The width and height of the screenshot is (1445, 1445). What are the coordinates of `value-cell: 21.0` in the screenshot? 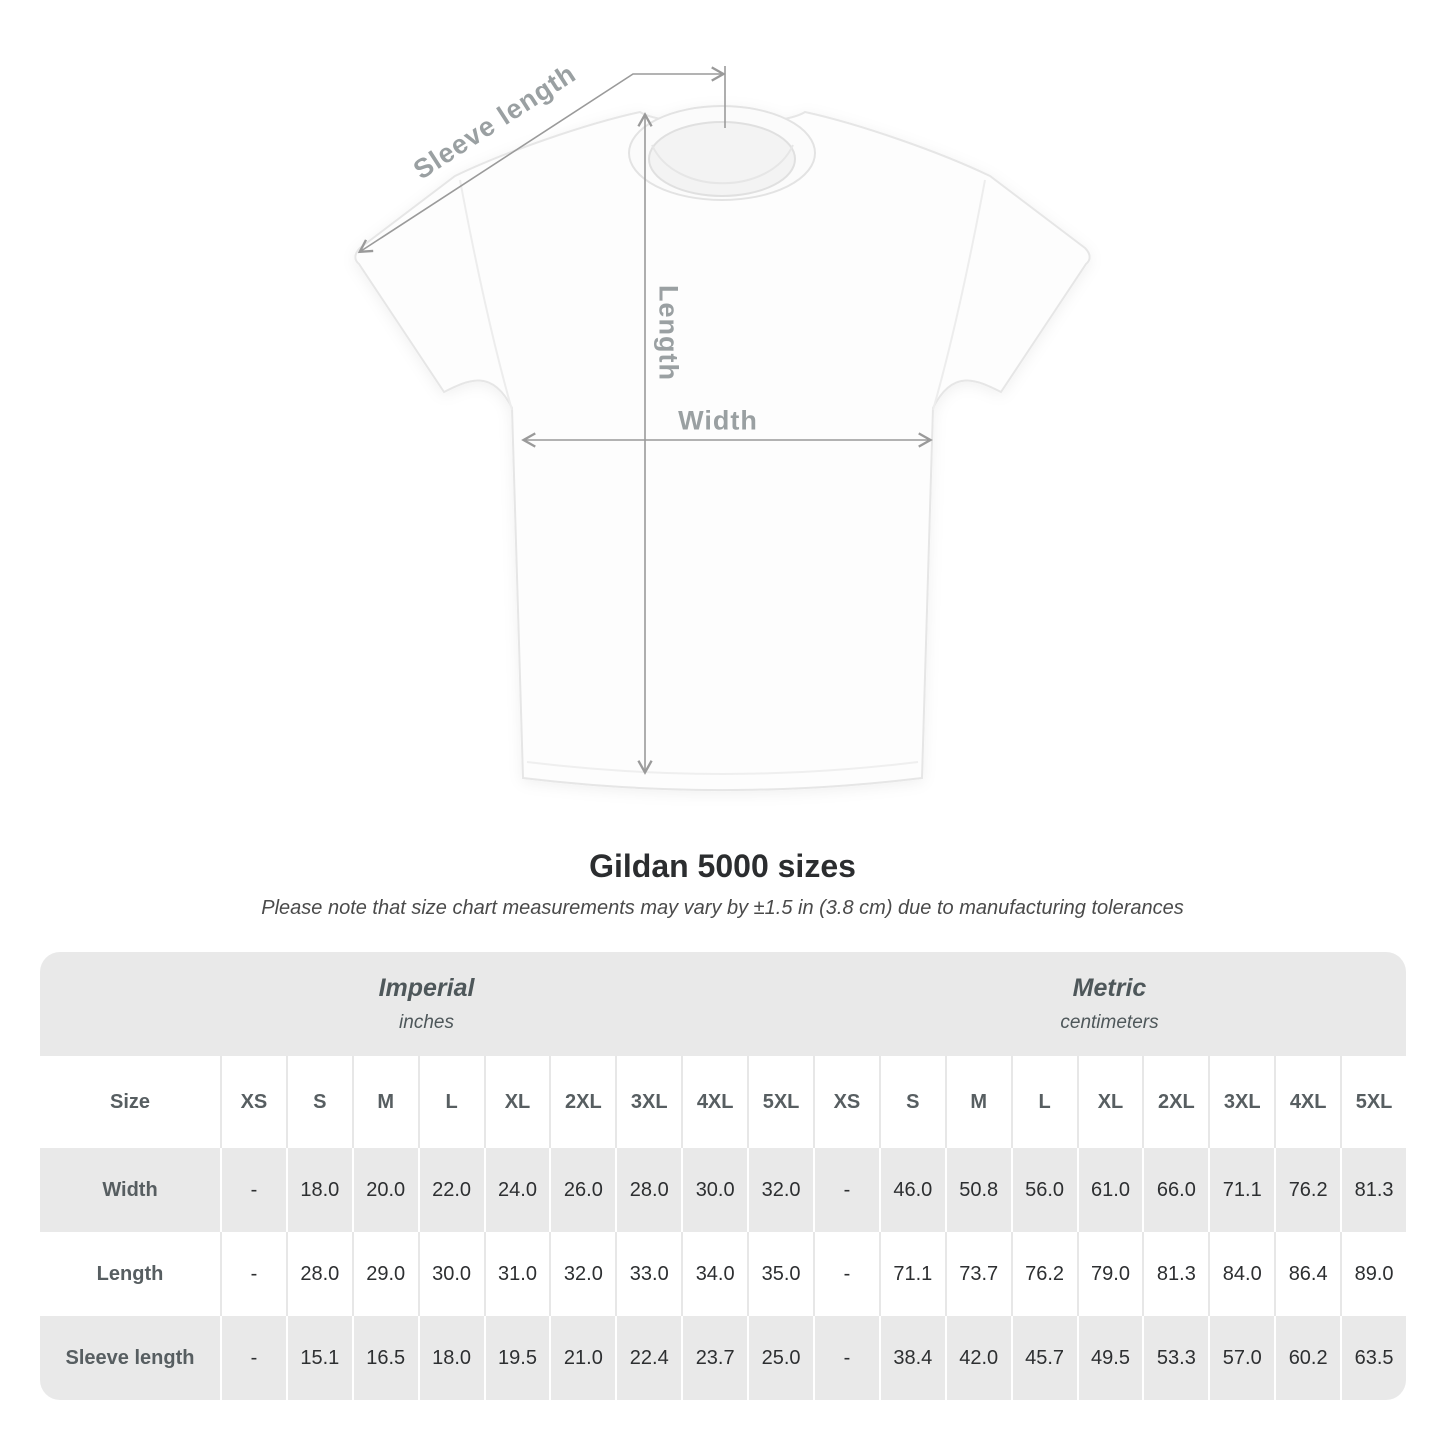 It's located at (582, 1358).